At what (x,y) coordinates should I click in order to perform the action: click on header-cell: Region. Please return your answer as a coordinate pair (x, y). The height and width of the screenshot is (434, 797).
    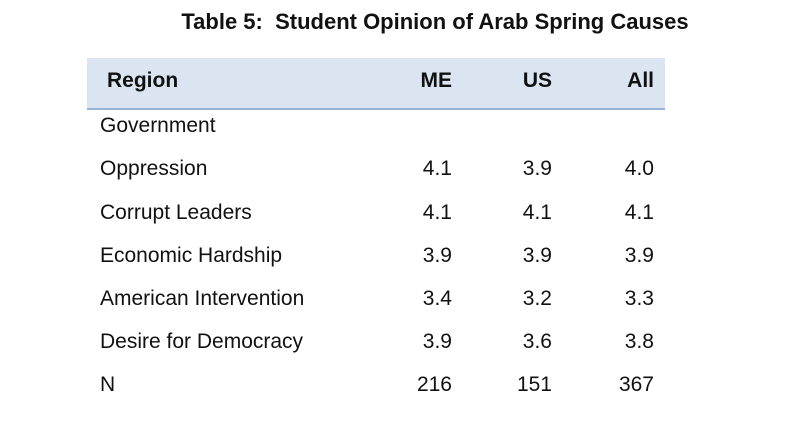
    Looking at the image, I should click on (143, 80).